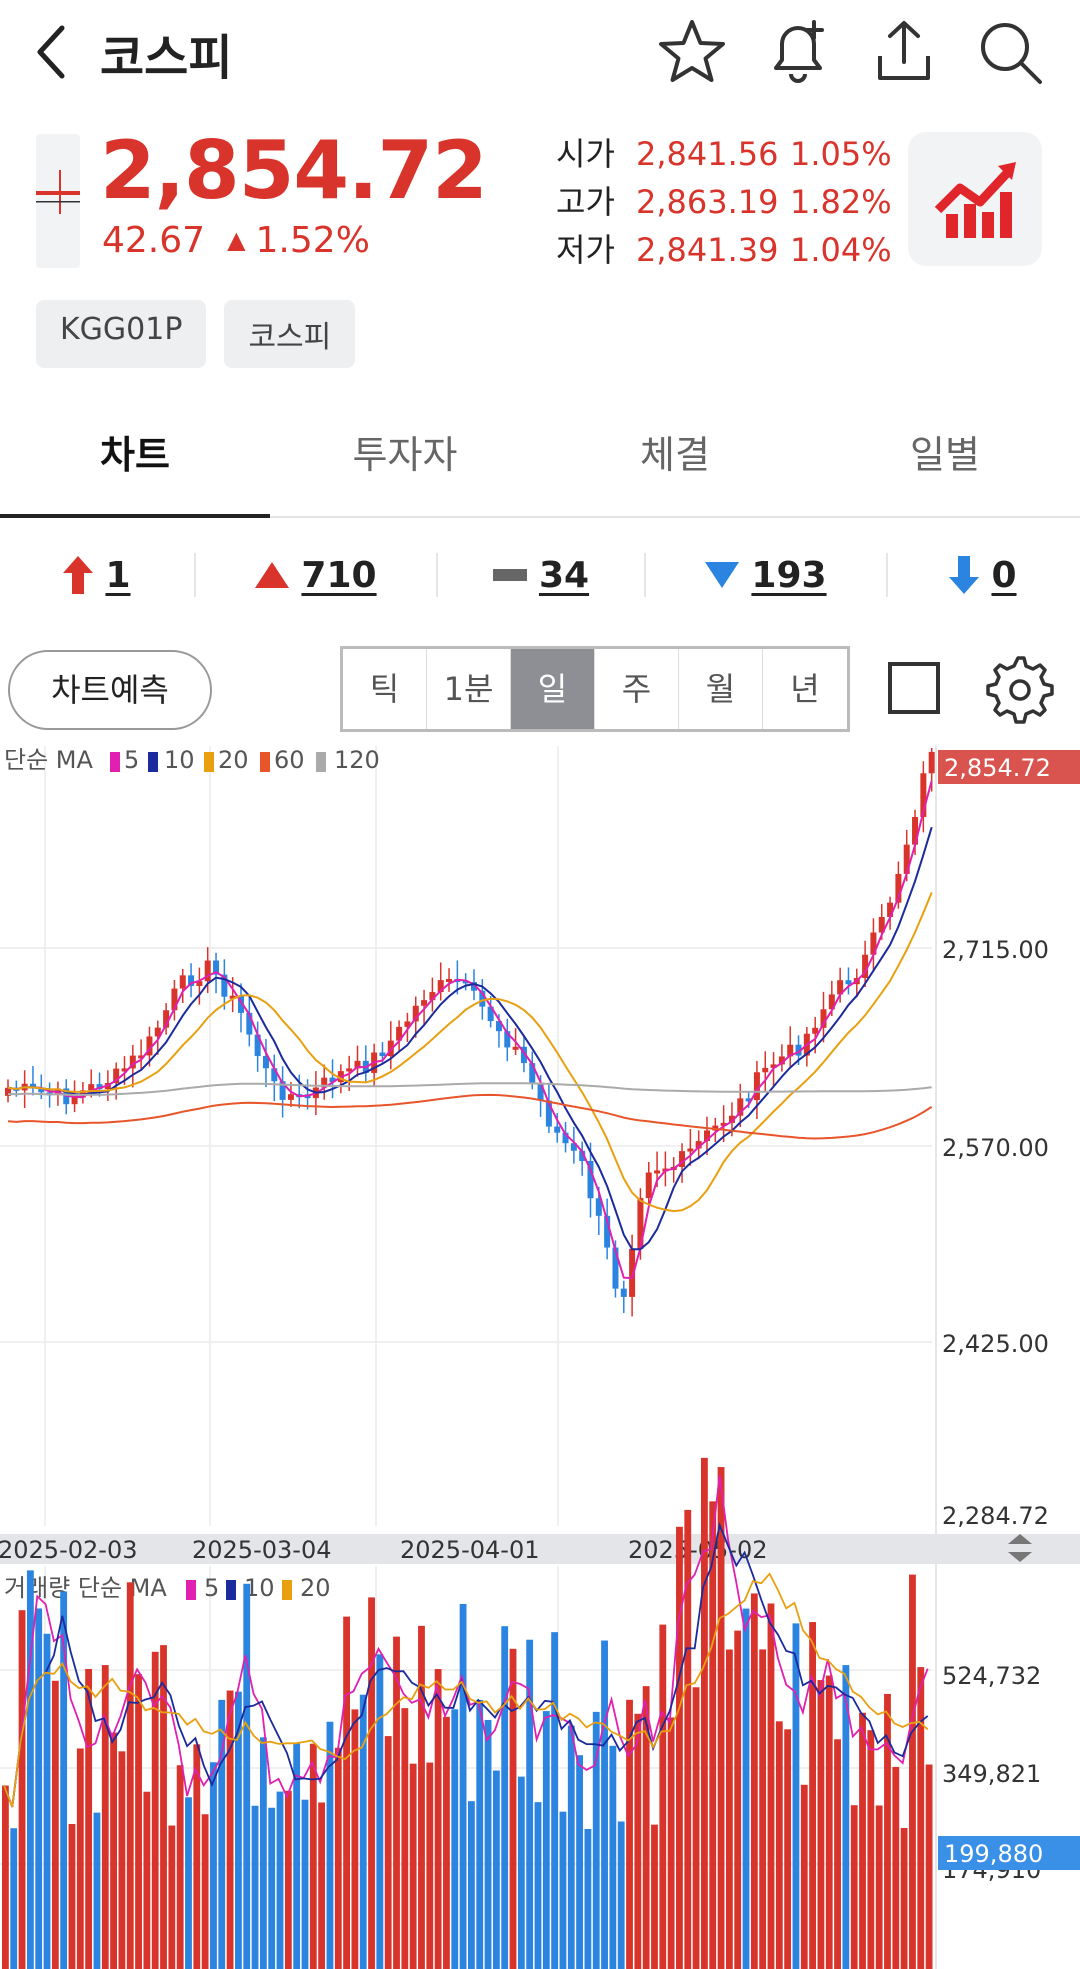  Describe the element at coordinates (975, 199) in the screenshot. I see `chart-view-button` at that location.